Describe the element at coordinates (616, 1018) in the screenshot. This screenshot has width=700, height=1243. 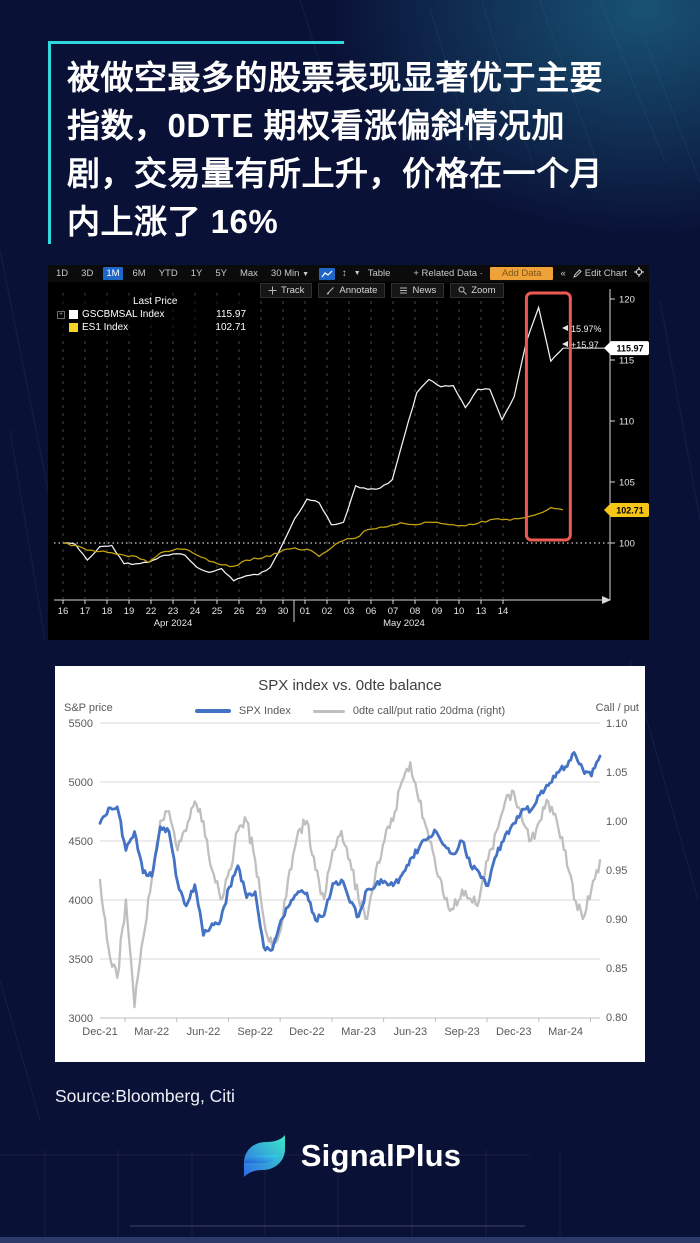
I see `svg-text: 0.80` at that location.